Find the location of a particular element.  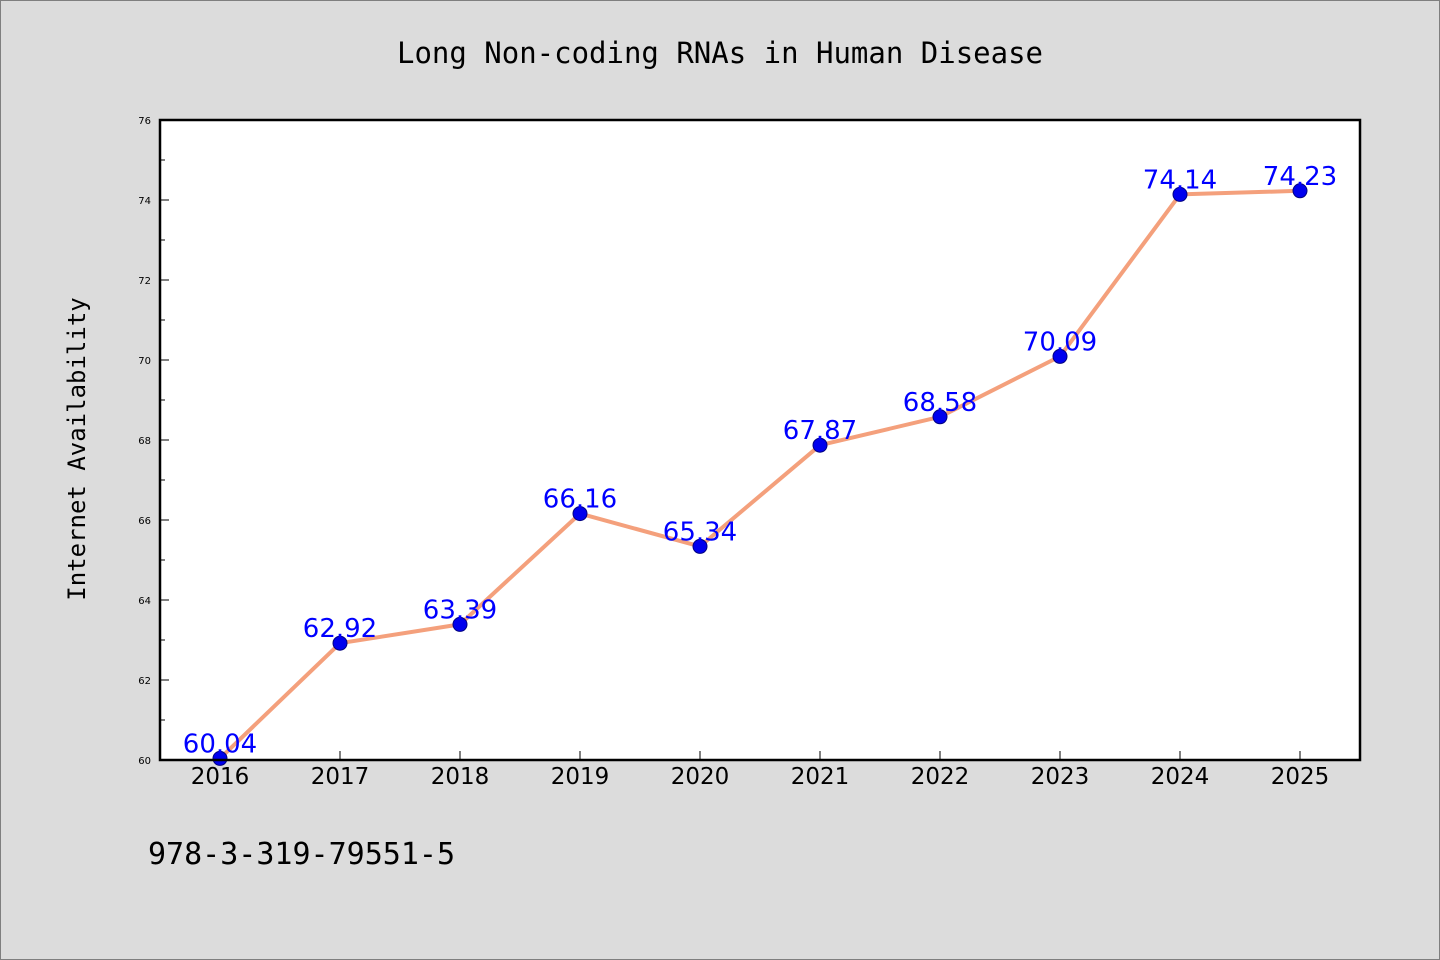

x-tick-label: 2016 is located at coordinates (220, 777).